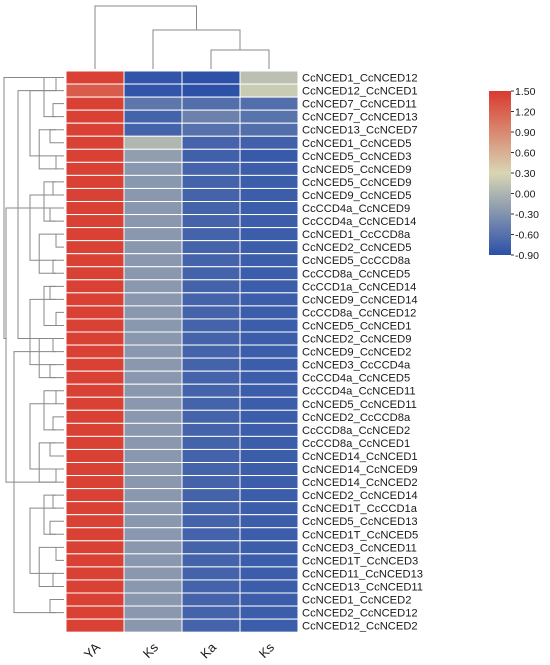 This screenshot has height=665, width=550. I want to click on row-label: CcNCED9_CcNCED14, so click(360, 300).